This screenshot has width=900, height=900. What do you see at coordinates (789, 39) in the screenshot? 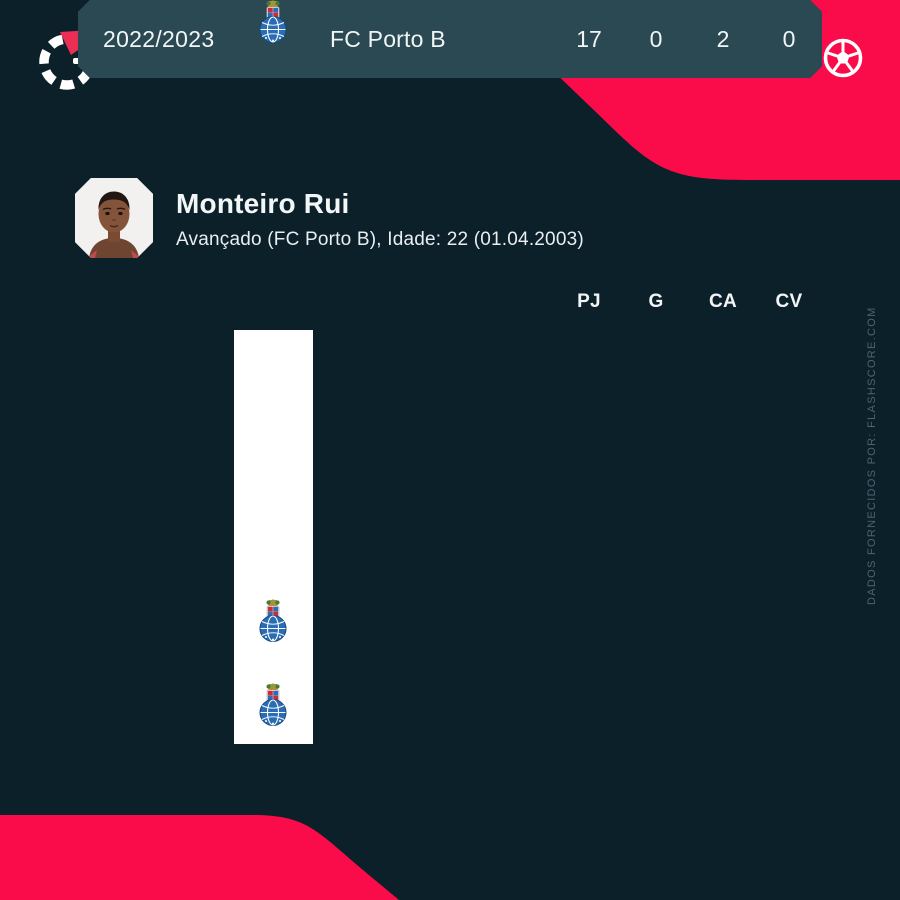
I see `stat-cv: 0` at bounding box center [789, 39].